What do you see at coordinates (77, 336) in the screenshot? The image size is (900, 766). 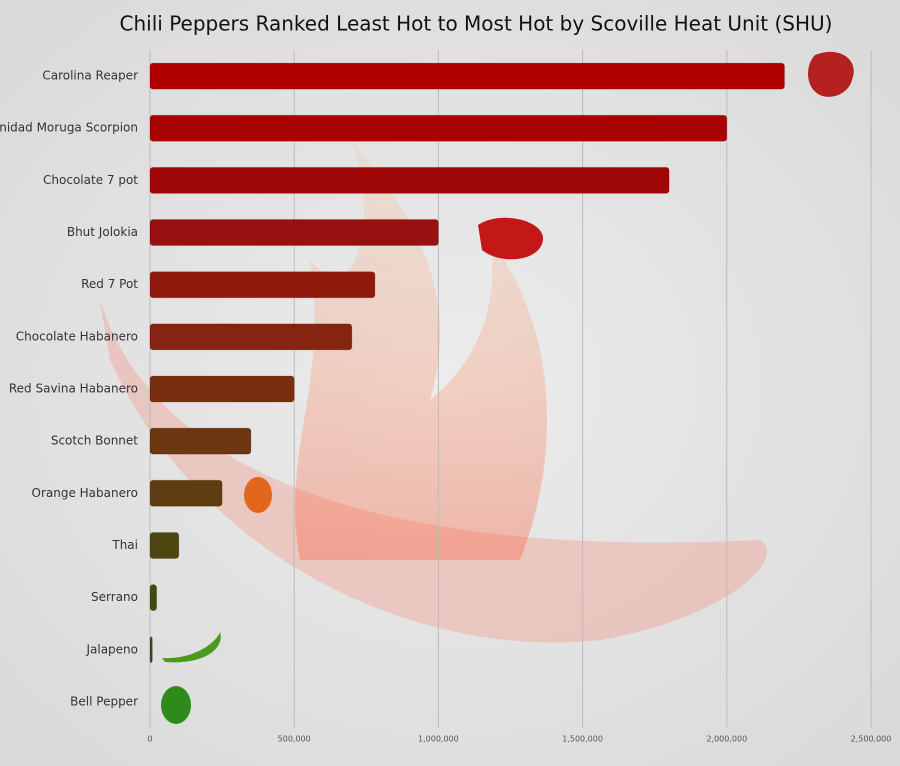 I see `y-tick-label: Chocolate Habanero` at bounding box center [77, 336].